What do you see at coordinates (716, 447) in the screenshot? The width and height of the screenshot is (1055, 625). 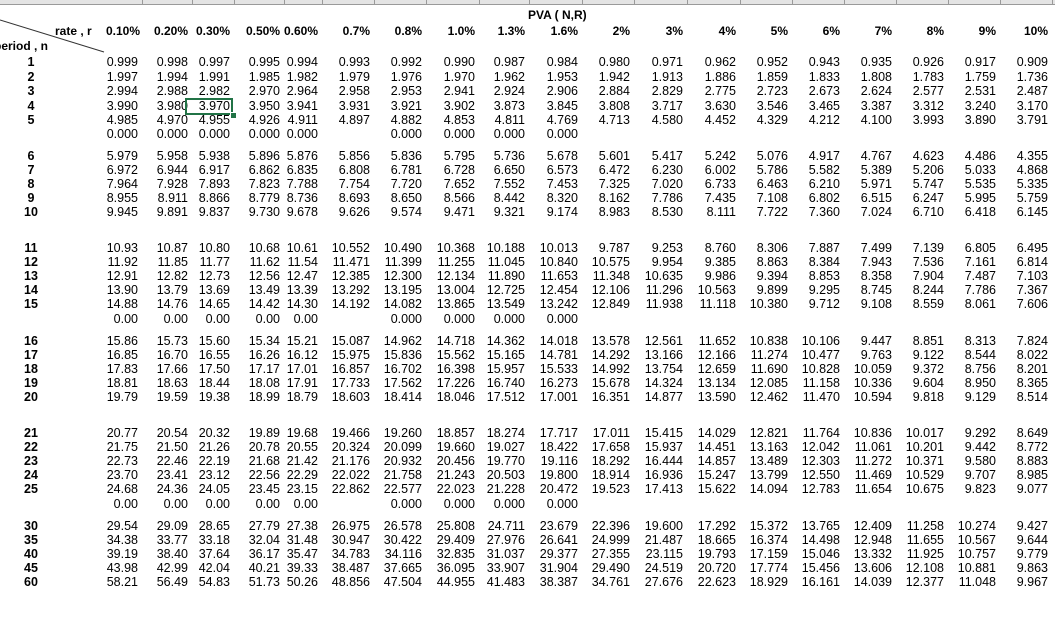 I see `table-cell: 14.451` at bounding box center [716, 447].